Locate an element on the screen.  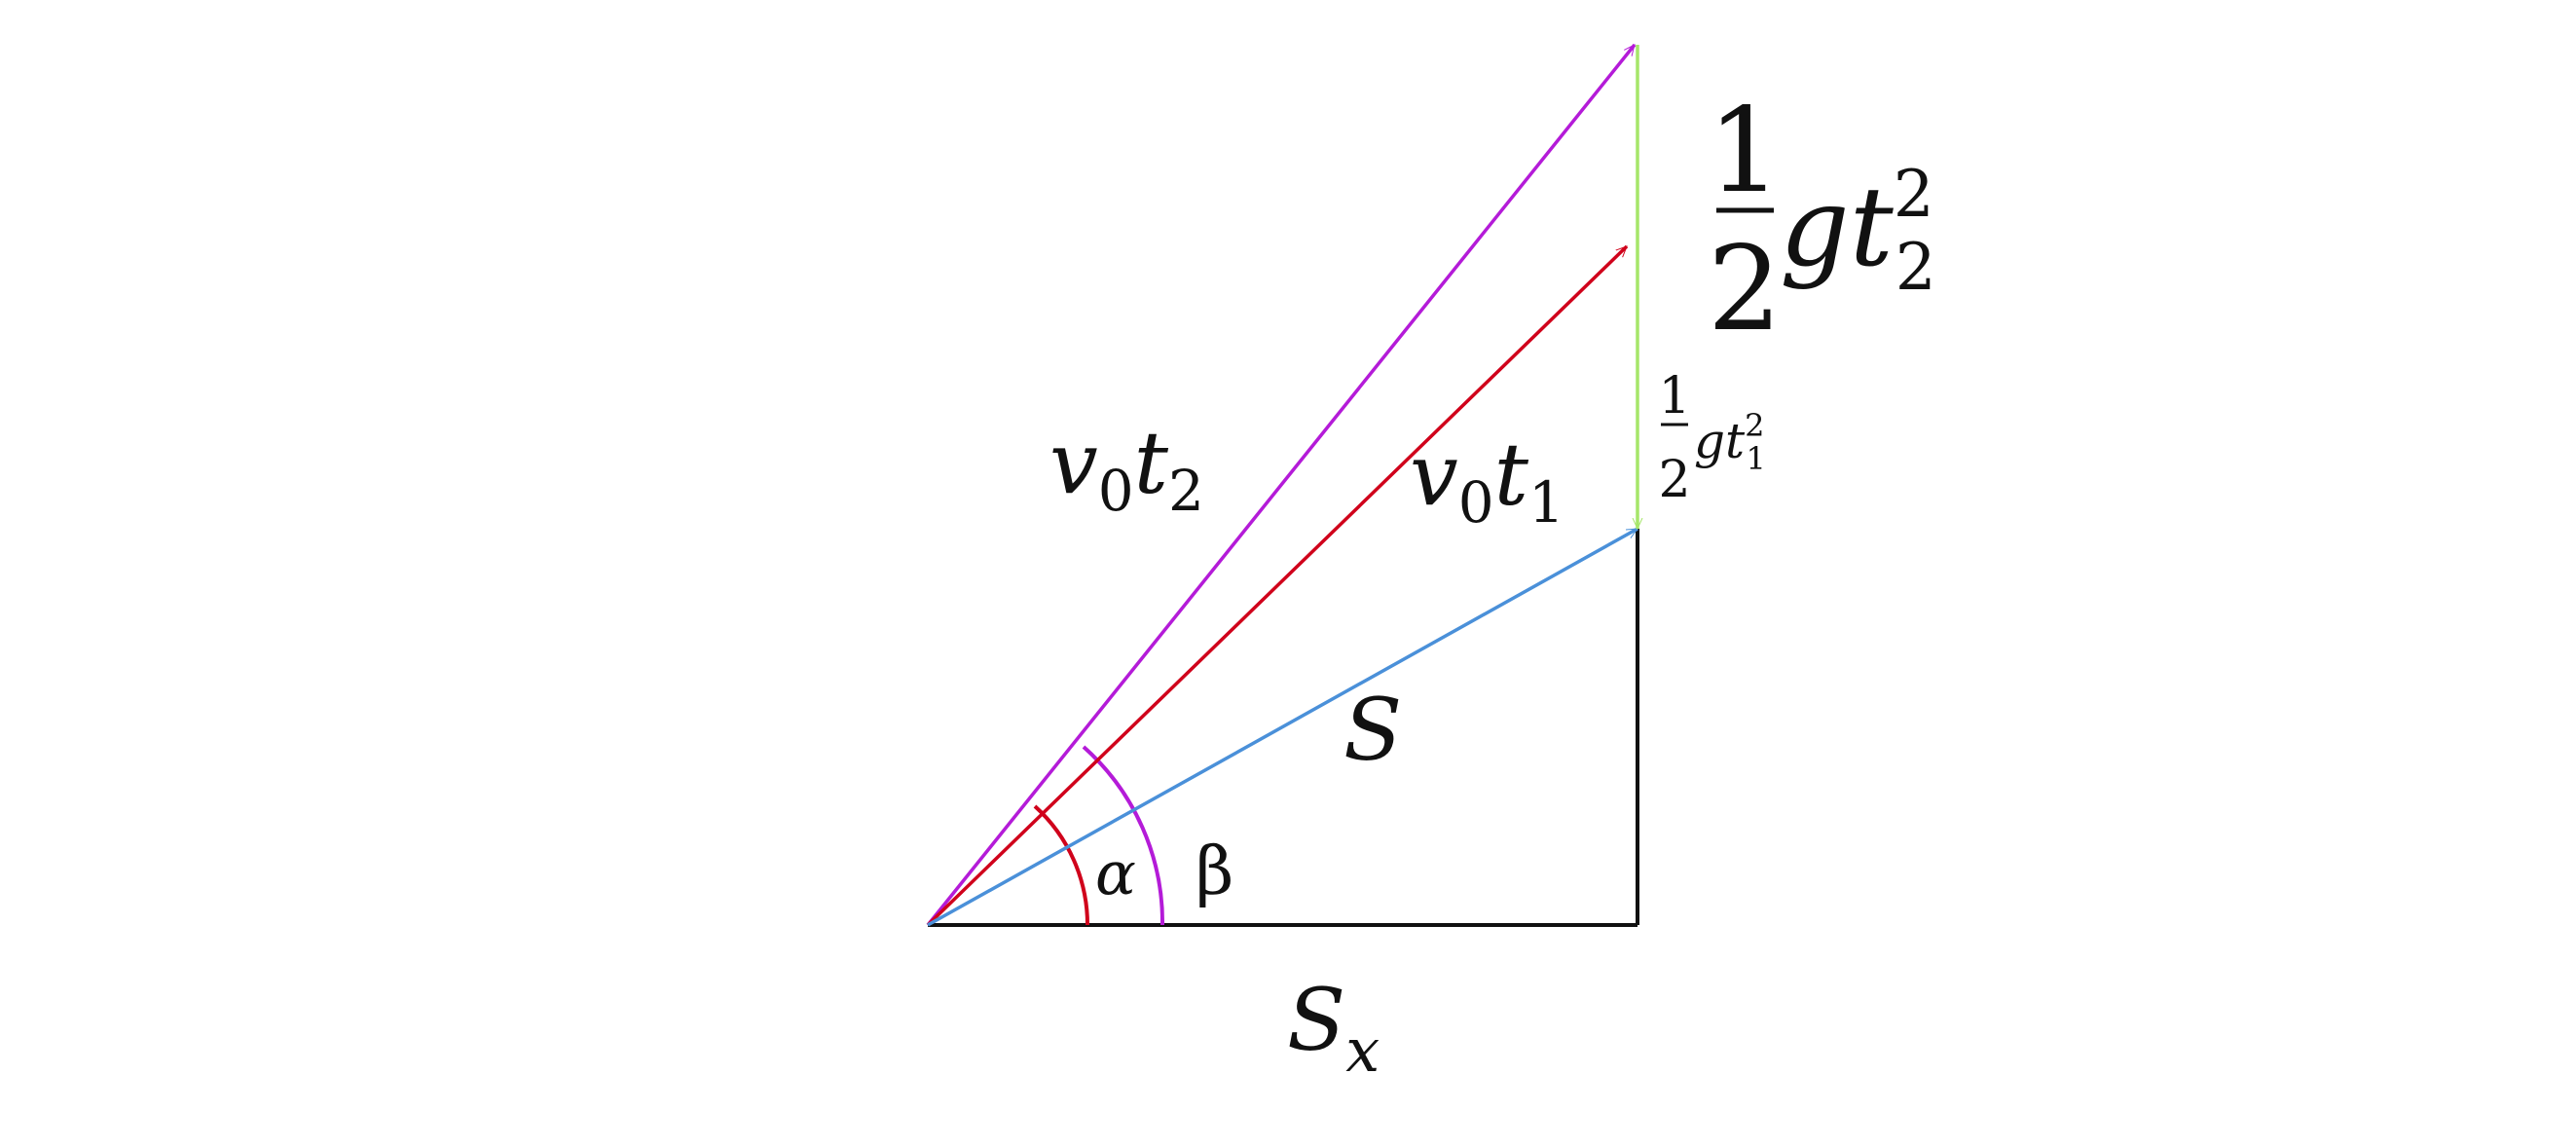
label-v0t2: v0t2 is located at coordinates (1126, 469).